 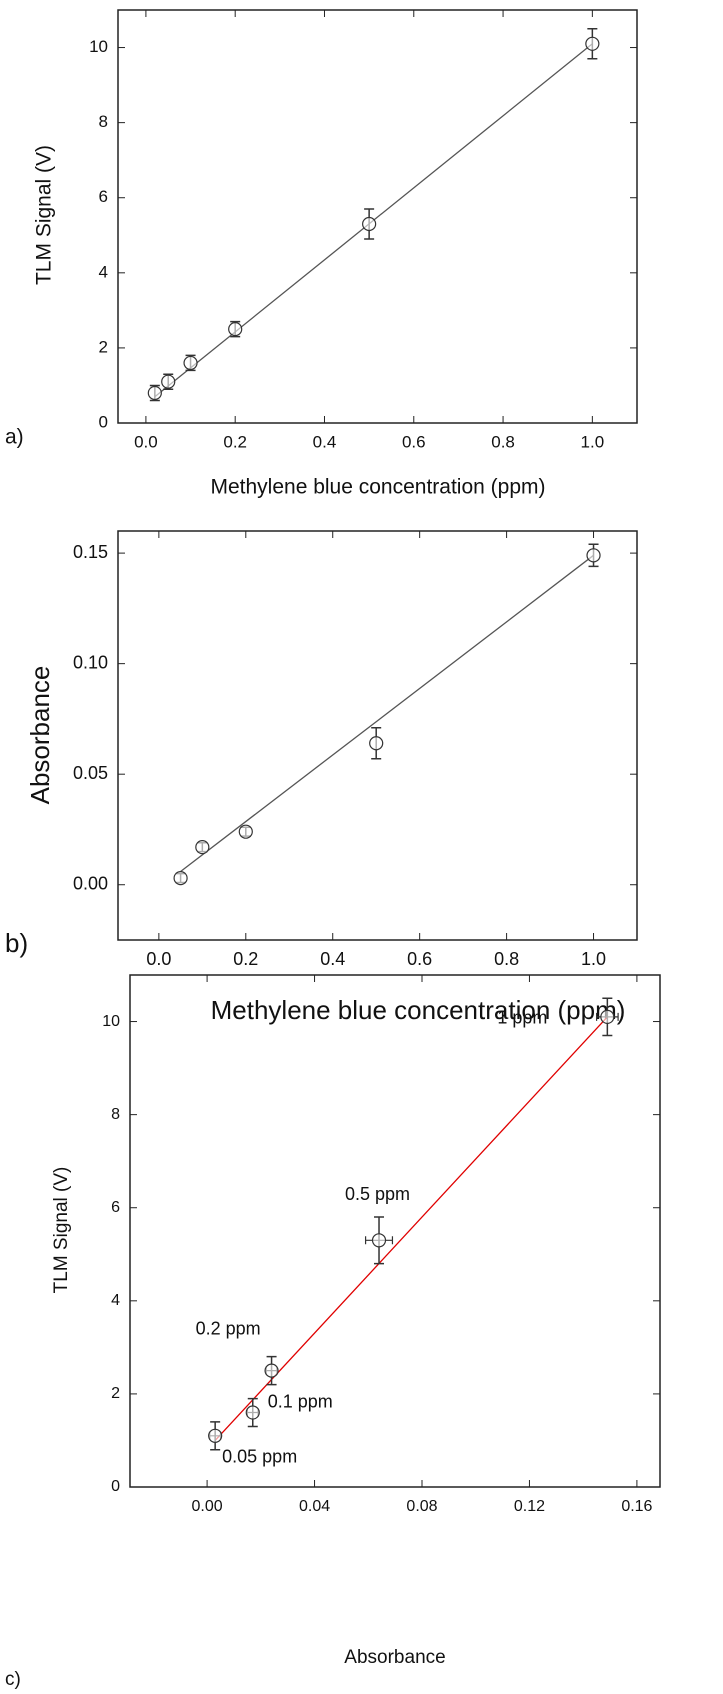 I want to click on x-tick-label: 0.12, so click(x=529, y=1506).